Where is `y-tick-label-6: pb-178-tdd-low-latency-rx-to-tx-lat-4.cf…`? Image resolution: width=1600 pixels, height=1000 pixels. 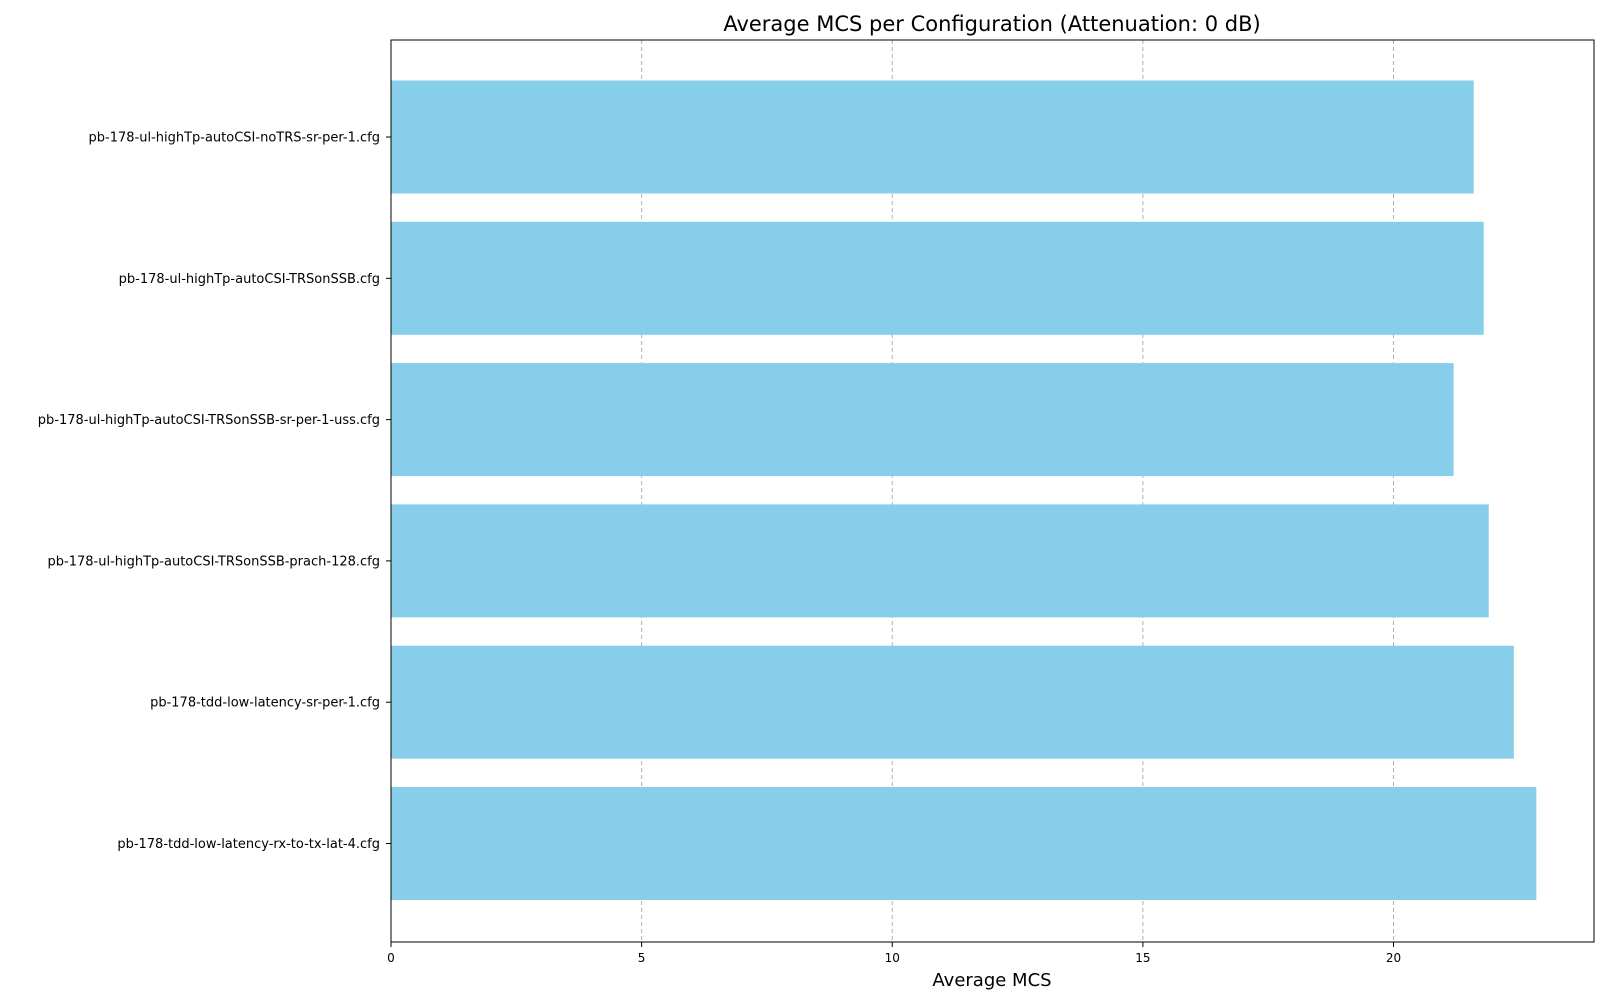
y-tick-label-6: pb-178-tdd-low-latency-rx-to-tx-lat-4.cf… is located at coordinates (248, 844).